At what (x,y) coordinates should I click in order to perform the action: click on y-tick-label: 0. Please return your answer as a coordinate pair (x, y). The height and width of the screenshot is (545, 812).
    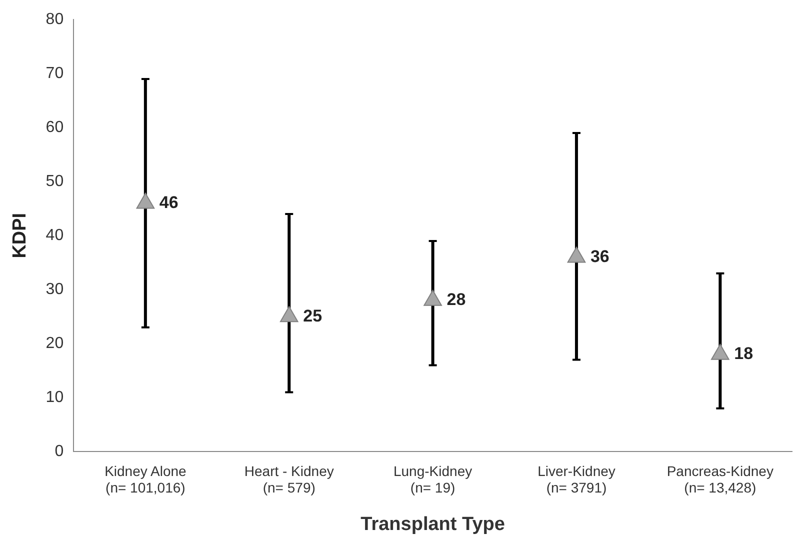
    Looking at the image, I should click on (59, 451).